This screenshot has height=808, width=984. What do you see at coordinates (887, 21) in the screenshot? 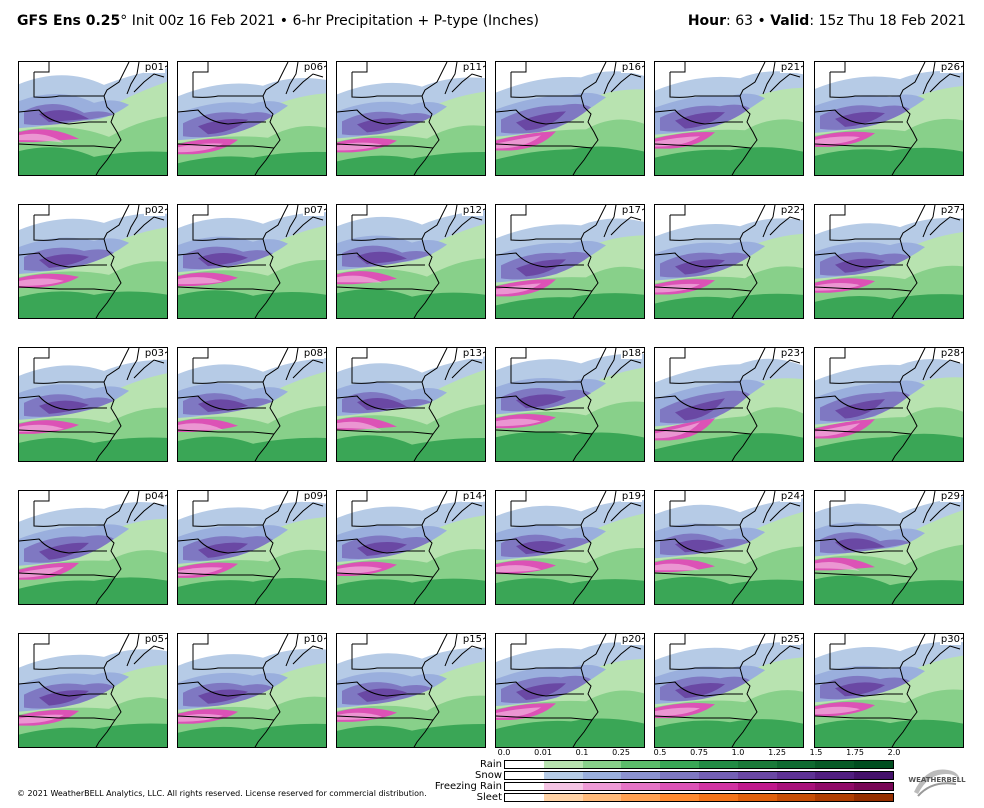
I see `valid-value: : 15z Thu 18 Feb 2021` at bounding box center [887, 21].